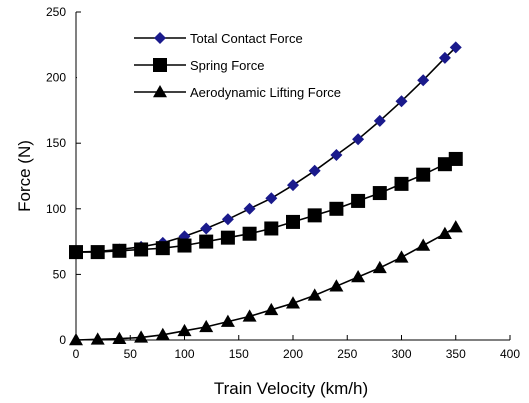 The width and height of the screenshot is (529, 403). What do you see at coordinates (131, 354) in the screenshot?
I see `x-tick-label: 50` at bounding box center [131, 354].